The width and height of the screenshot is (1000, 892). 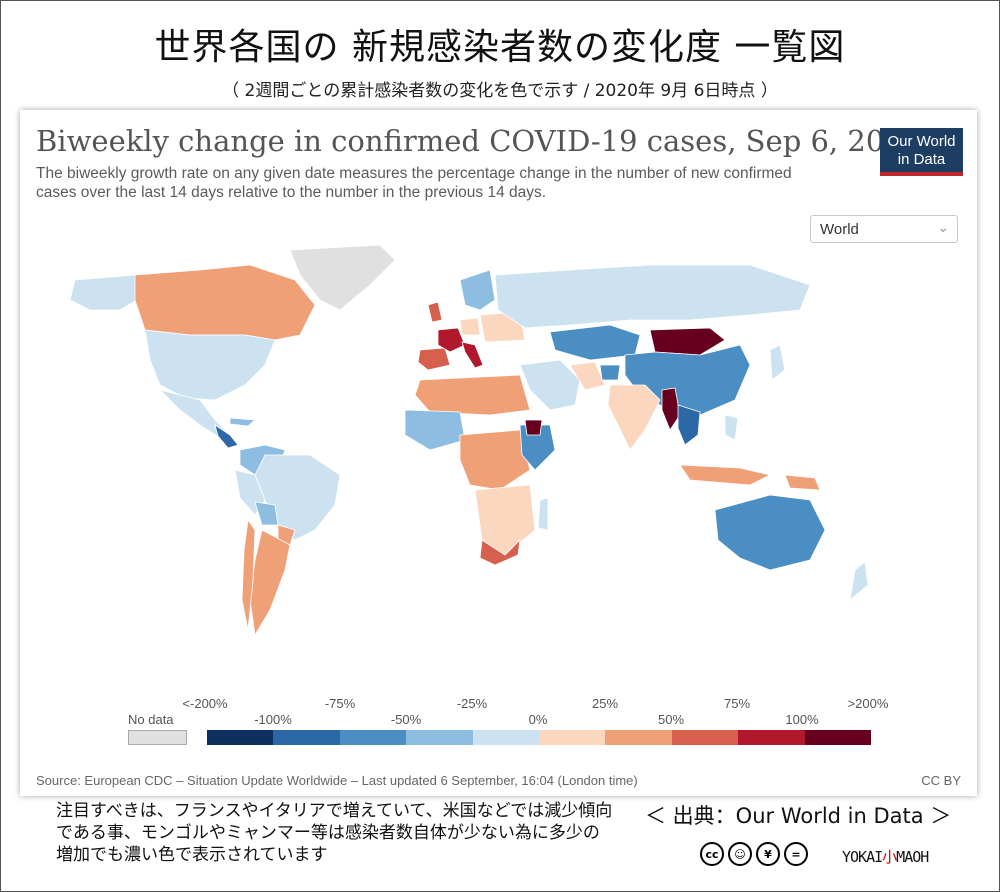 I want to click on region-ethiopia, so click(x=533, y=427).